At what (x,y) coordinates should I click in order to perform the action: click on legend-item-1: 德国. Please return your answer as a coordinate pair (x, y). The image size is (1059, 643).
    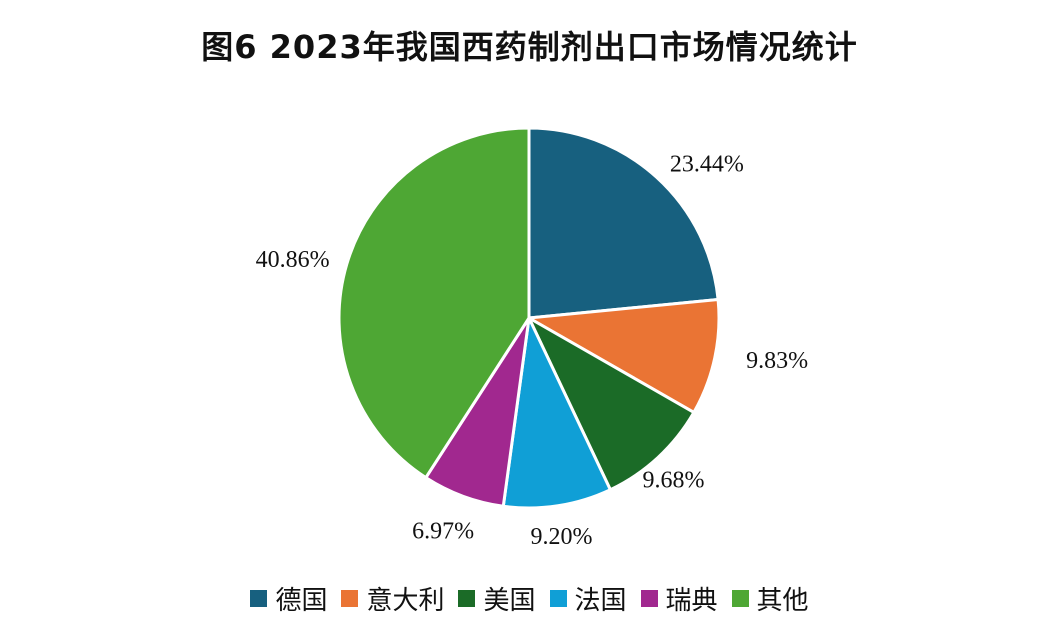
    Looking at the image, I should click on (288, 598).